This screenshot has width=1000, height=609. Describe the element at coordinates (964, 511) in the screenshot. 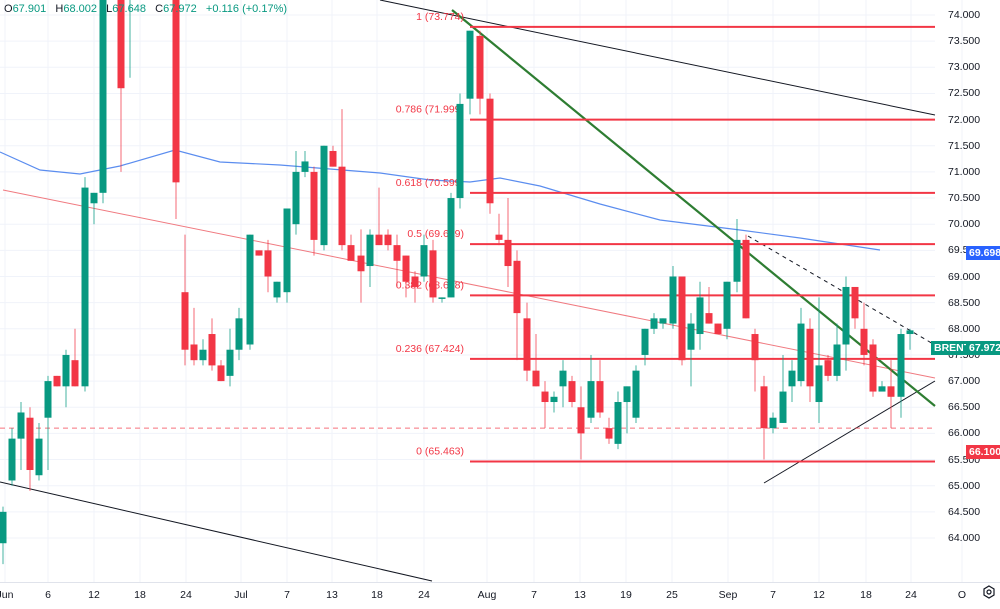

I see `price-tick-label: 64.500` at that location.